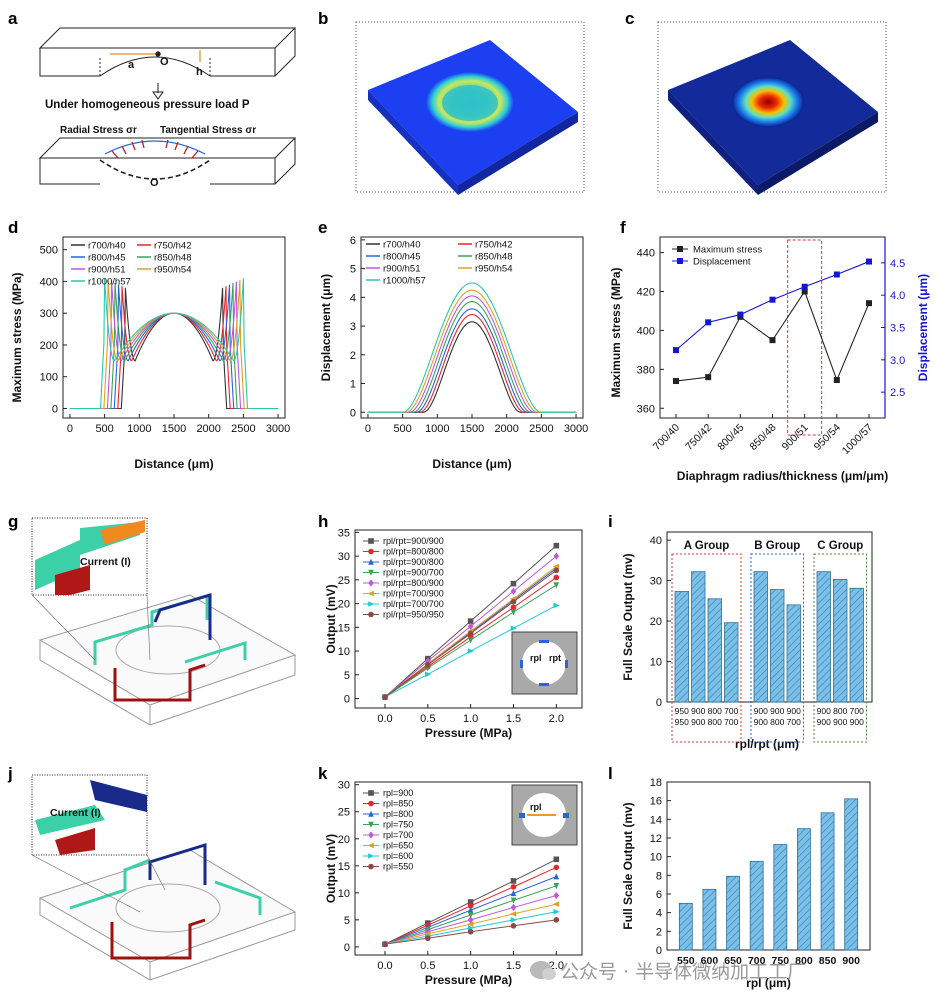  I want to click on panel-letter-k: k, so click(323, 773).